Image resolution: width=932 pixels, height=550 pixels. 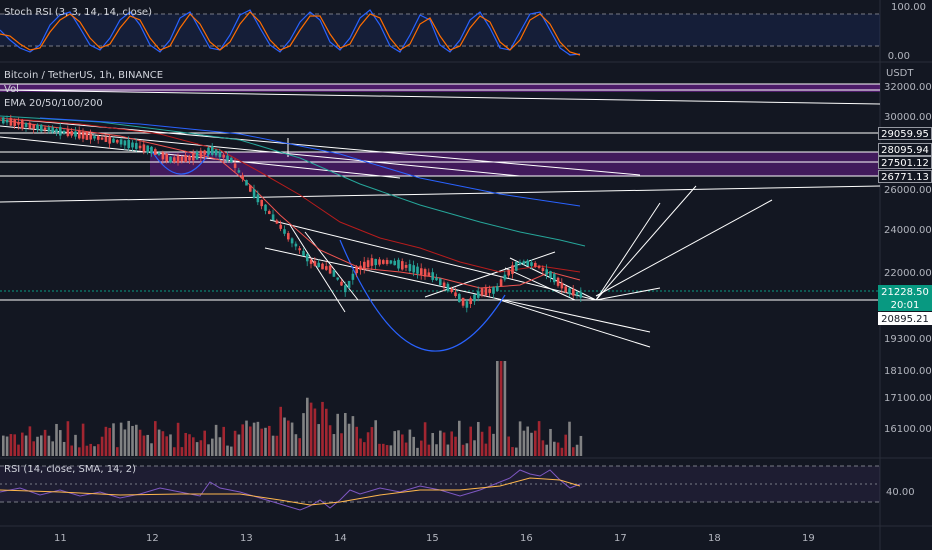 What do you see at coordinates (808, 538) in the screenshot?
I see `time-tick: 19` at bounding box center [808, 538].